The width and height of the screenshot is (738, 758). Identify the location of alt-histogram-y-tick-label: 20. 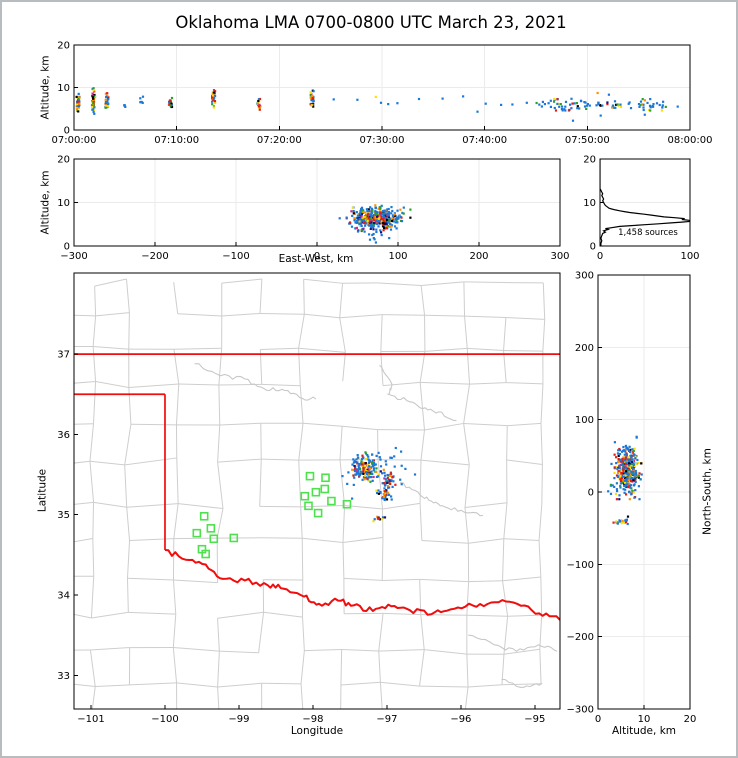
(589, 160).